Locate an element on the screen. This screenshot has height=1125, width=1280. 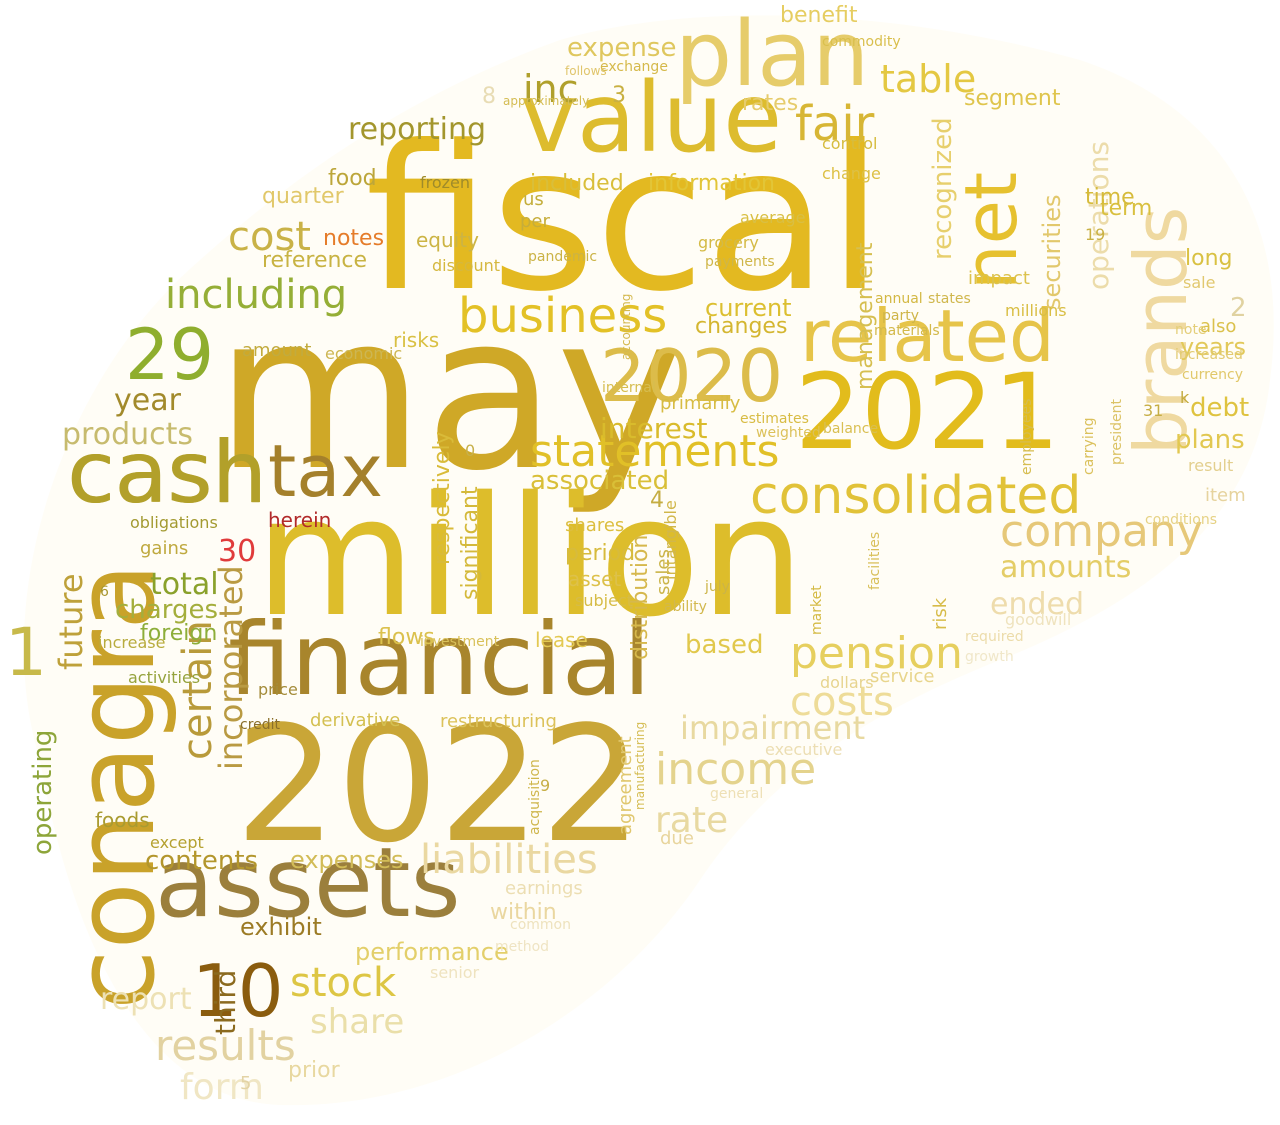
word-based-96: based is located at coordinates (724, 645).